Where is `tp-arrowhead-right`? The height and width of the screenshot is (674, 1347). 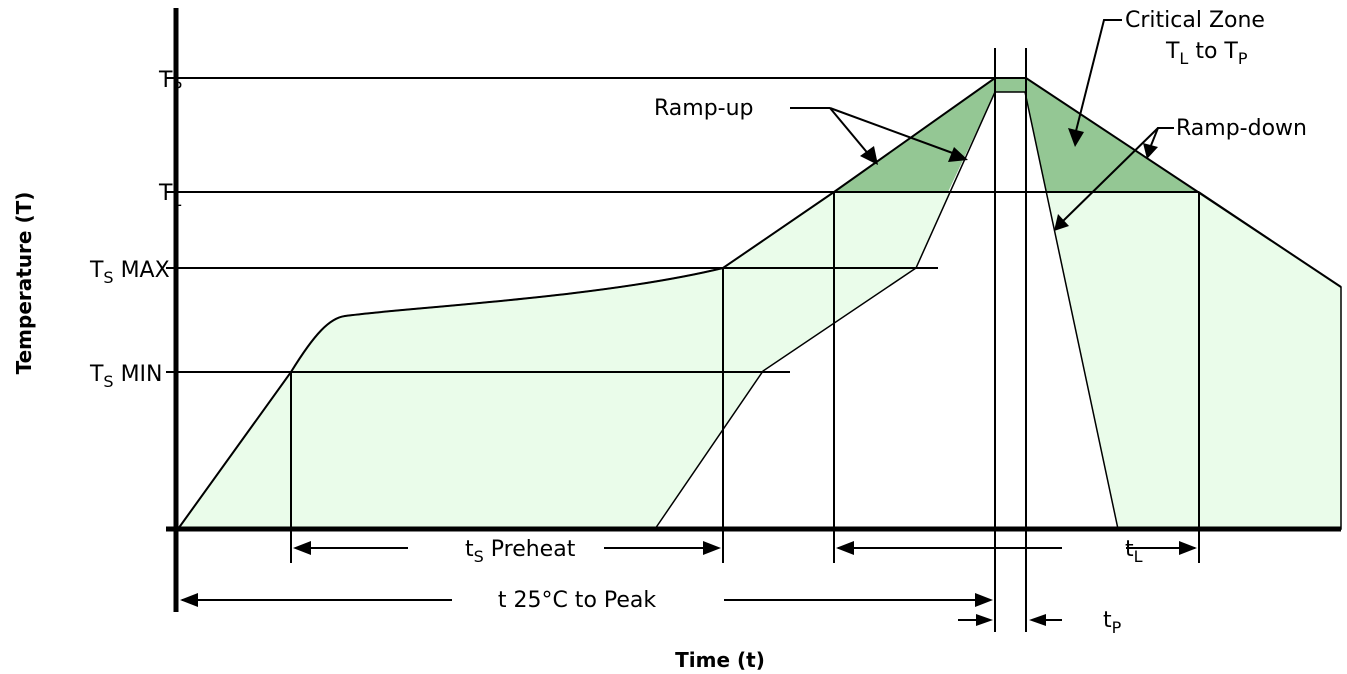 tp-arrowhead-right is located at coordinates (1037, 620).